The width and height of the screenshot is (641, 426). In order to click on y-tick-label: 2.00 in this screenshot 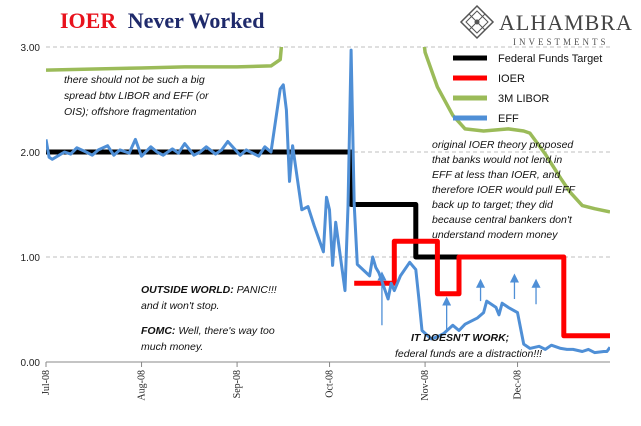, I will do `click(31, 153)`.